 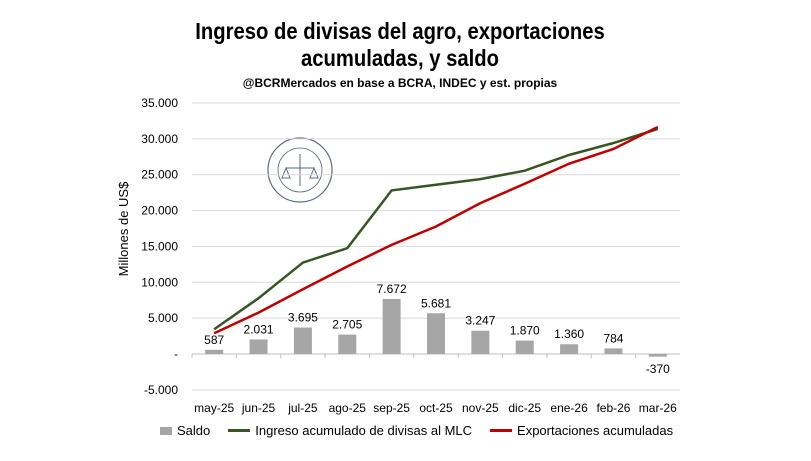 What do you see at coordinates (391, 408) in the screenshot?
I see `x-tick-label: sep-25` at bounding box center [391, 408].